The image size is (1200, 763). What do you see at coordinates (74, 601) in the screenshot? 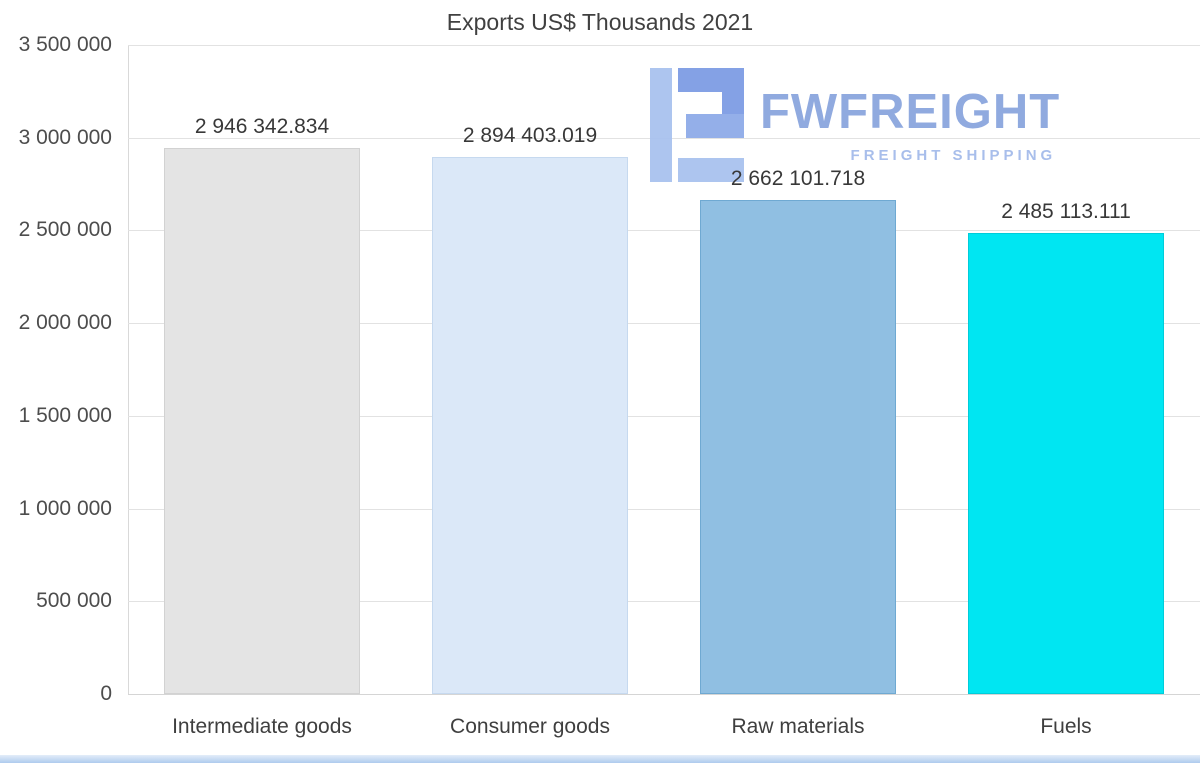
I see `y-tick-label: 500 000` at bounding box center [74, 601].